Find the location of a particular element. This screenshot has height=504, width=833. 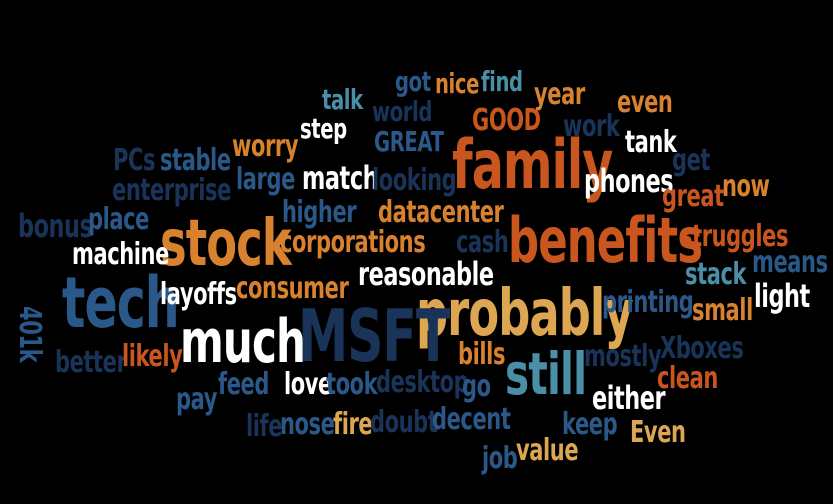

word-great-caps: GREAT is located at coordinates (409, 141).